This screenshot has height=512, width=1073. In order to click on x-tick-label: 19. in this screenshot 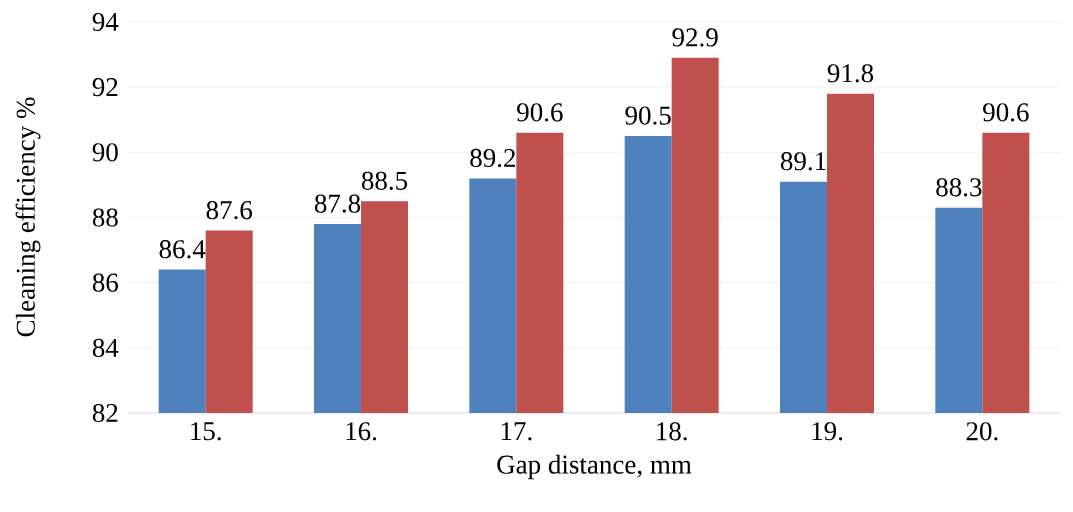, I will do `click(827, 431)`.